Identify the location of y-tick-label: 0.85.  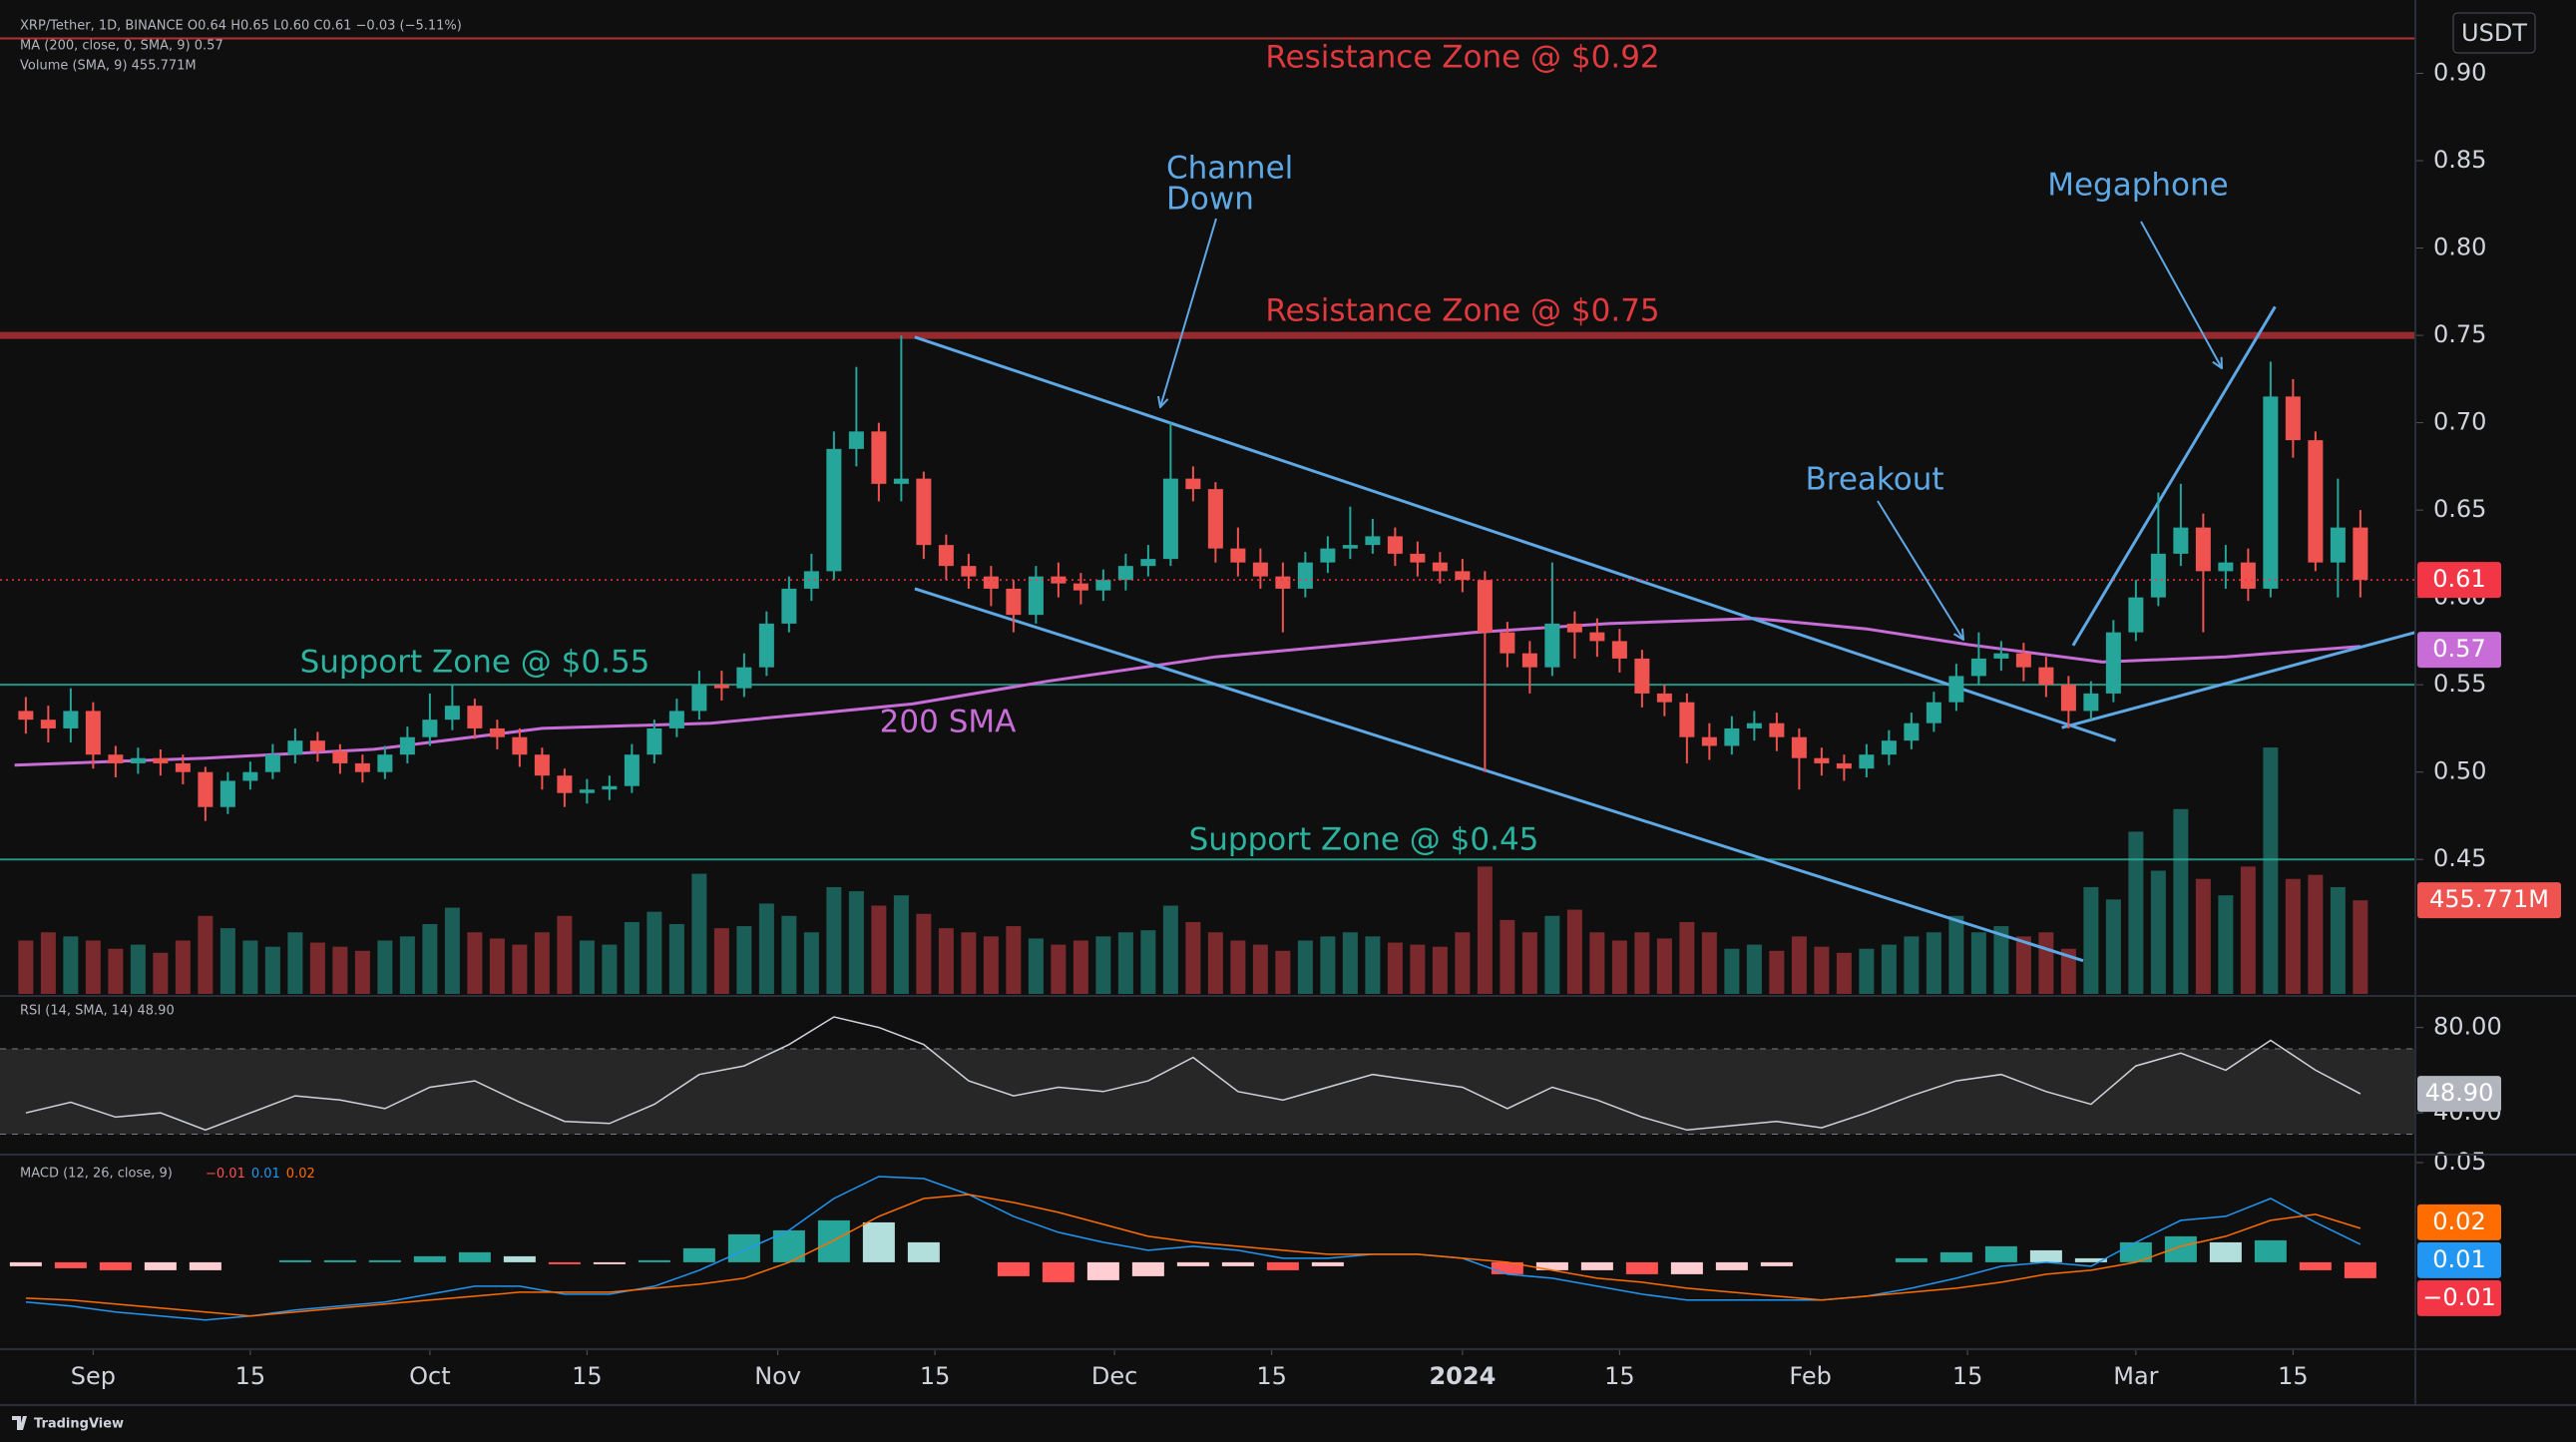
(2459, 160).